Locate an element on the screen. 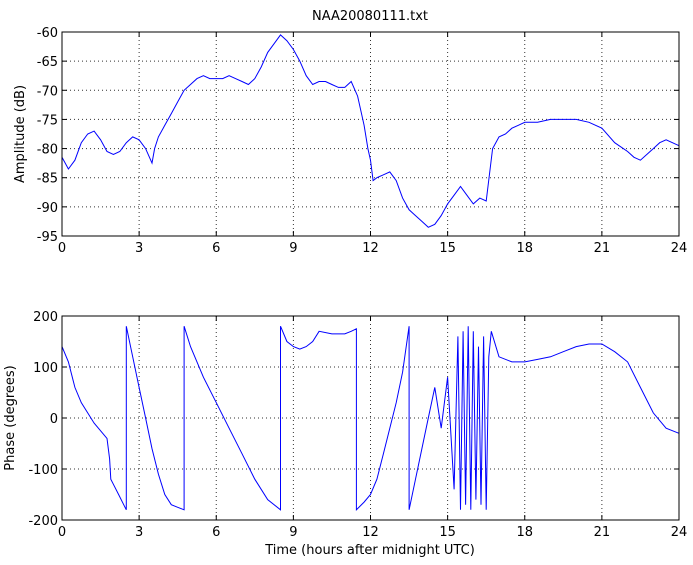  amplitude-y-tick-label: -85 is located at coordinates (47, 179).